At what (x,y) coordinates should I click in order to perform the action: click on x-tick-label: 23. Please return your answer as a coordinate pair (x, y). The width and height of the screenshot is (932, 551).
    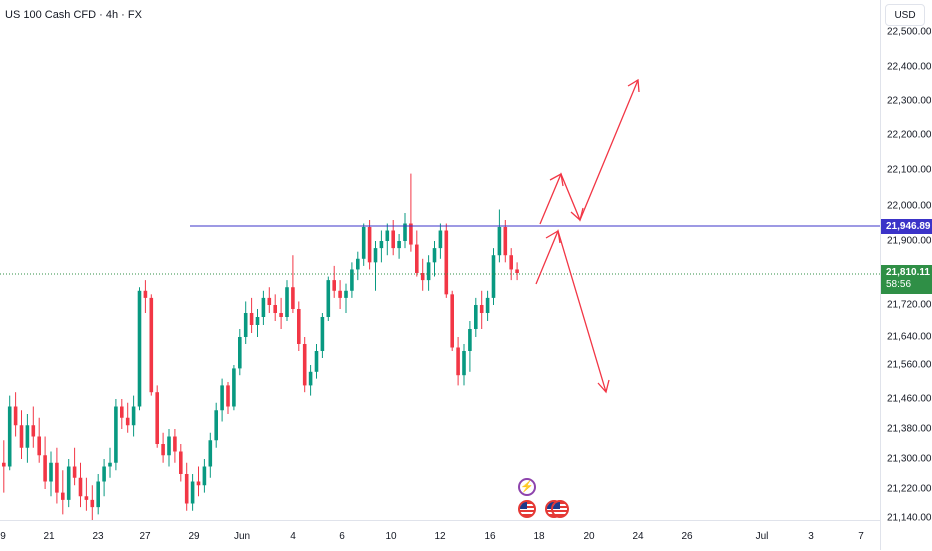
    Looking at the image, I should click on (98, 536).